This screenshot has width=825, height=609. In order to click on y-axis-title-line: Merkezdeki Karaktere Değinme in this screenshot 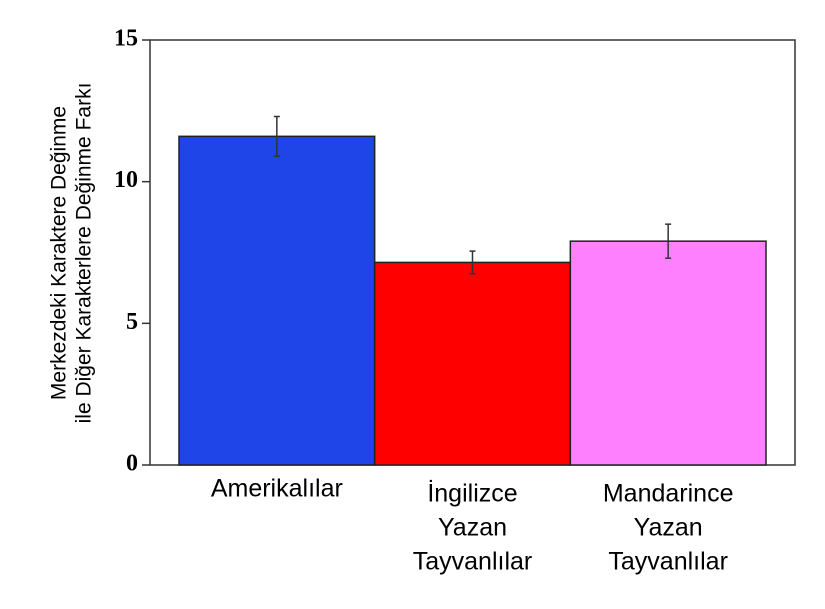, I will do `click(59, 253)`.